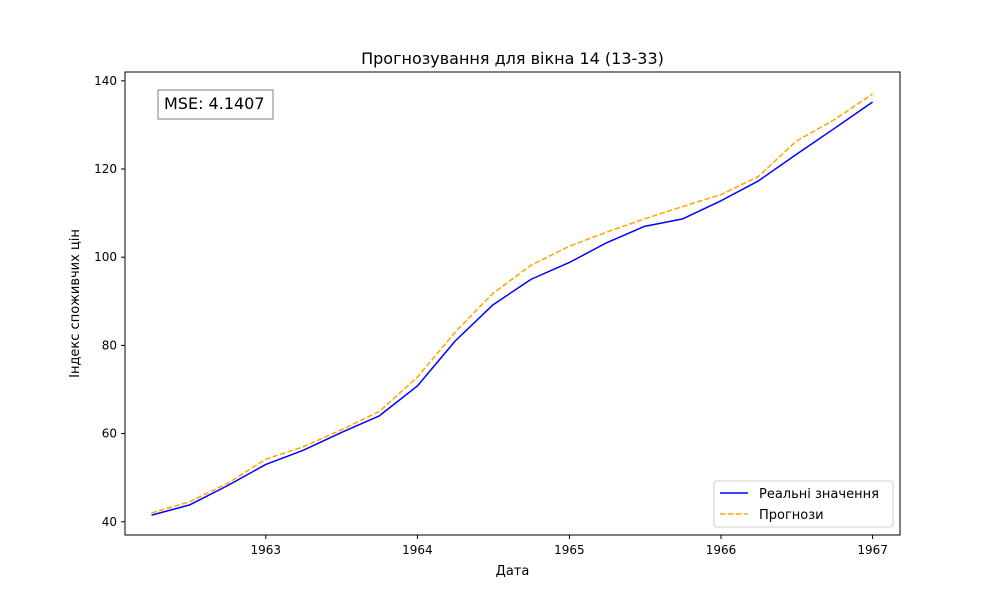  Describe the element at coordinates (105, 81) in the screenshot. I see `y-tick-label: 140` at that location.